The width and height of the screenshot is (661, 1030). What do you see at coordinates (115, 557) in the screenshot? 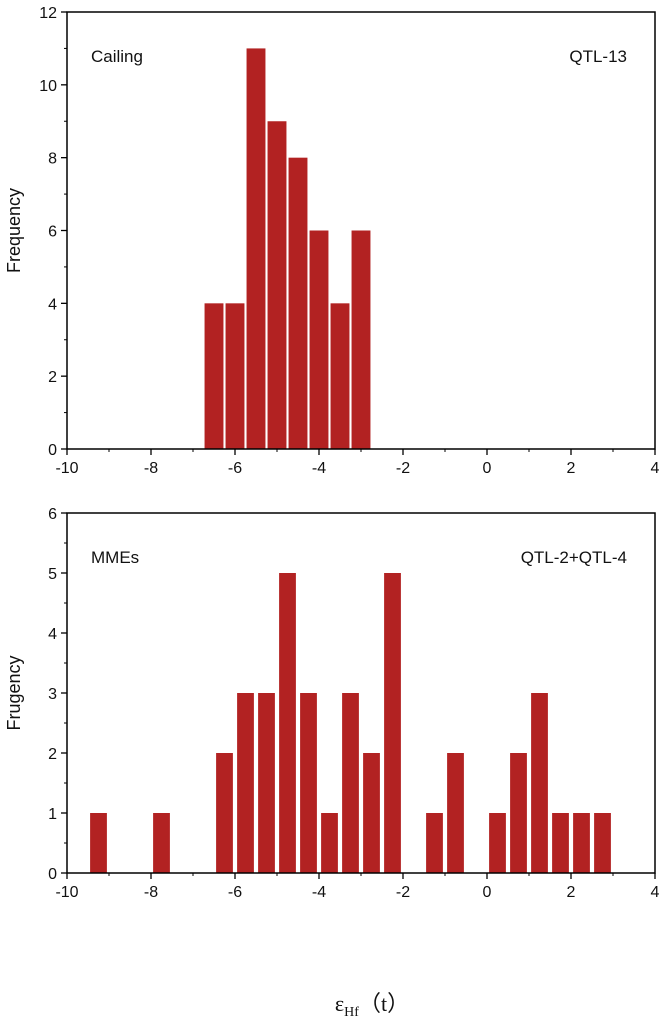
I see `panel-label: MMEs` at bounding box center [115, 557].